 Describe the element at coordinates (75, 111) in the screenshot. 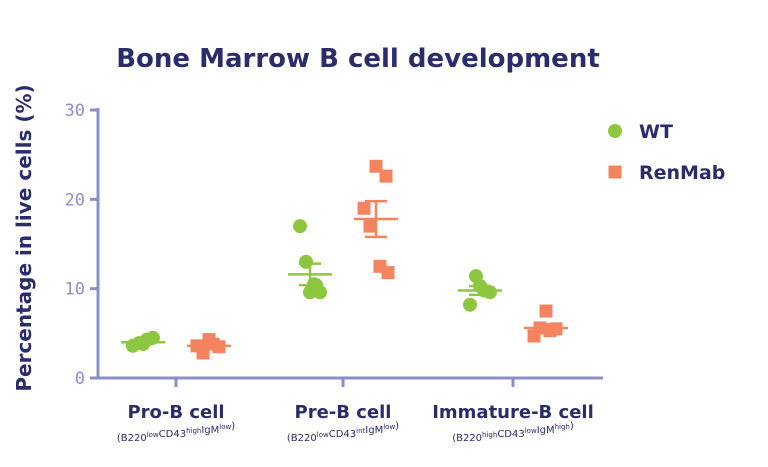

I see `y-tick-label: 30` at that location.